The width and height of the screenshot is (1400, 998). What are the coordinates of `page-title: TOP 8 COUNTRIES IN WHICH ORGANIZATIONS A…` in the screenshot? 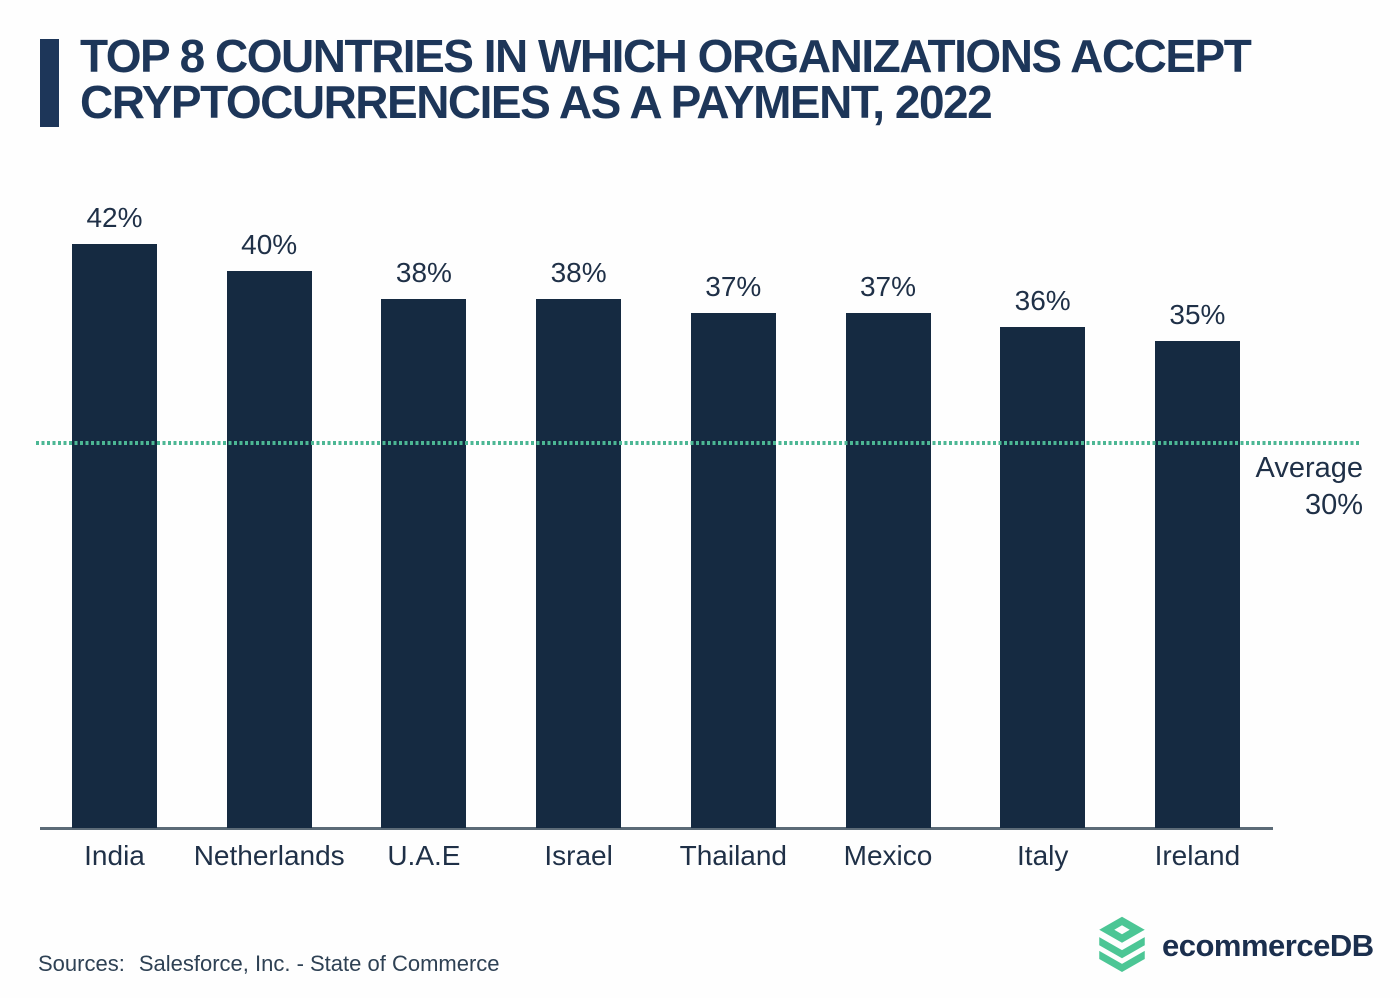 It's located at (666, 79).